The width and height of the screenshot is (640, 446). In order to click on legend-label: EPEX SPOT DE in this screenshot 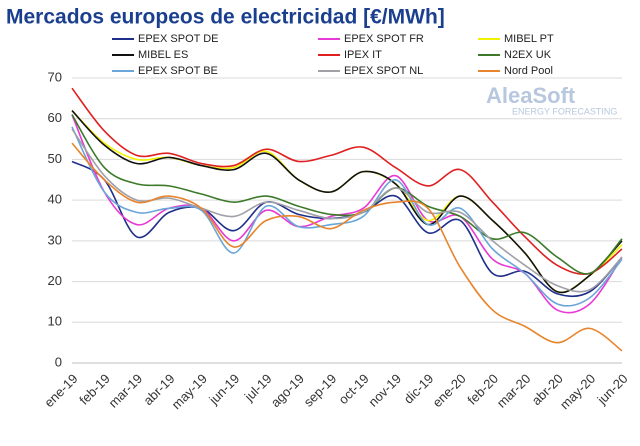, I will do `click(178, 39)`.